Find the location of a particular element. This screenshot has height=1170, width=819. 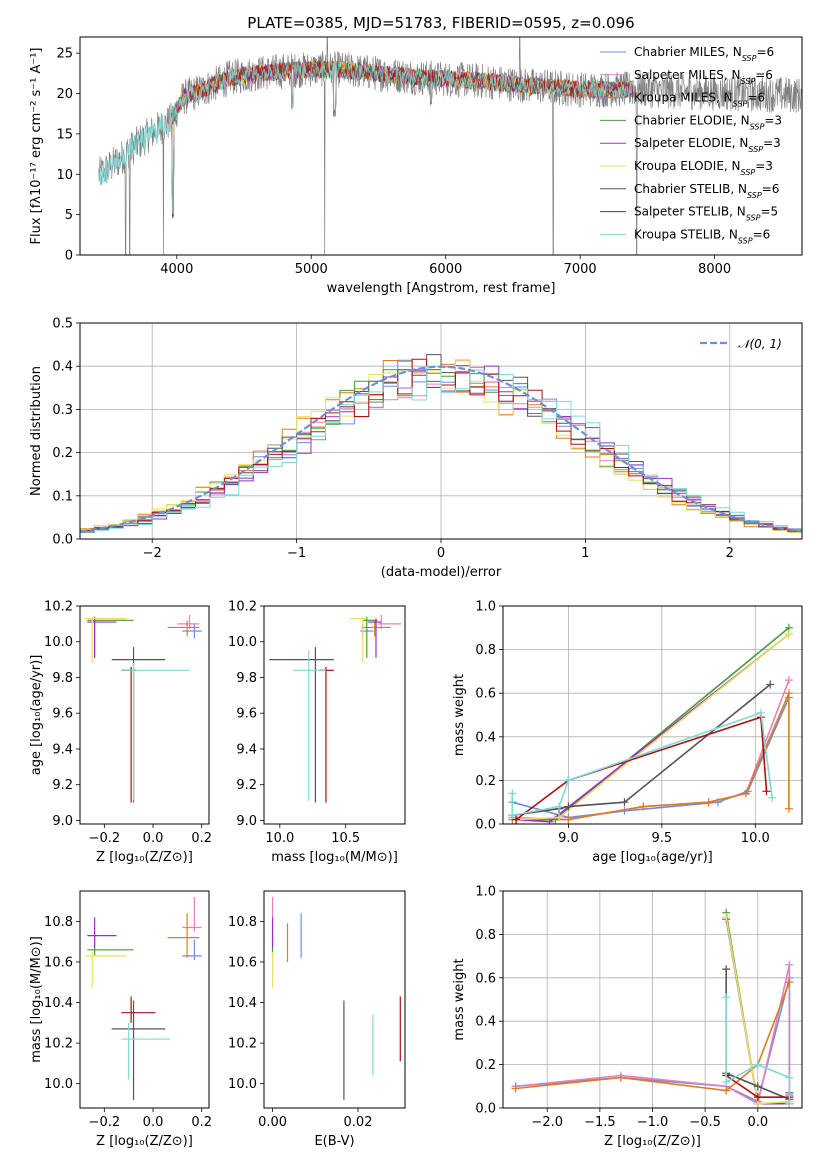

legend-entry: Salpeter ELODIE, NSSP=3 is located at coordinates (707, 145).